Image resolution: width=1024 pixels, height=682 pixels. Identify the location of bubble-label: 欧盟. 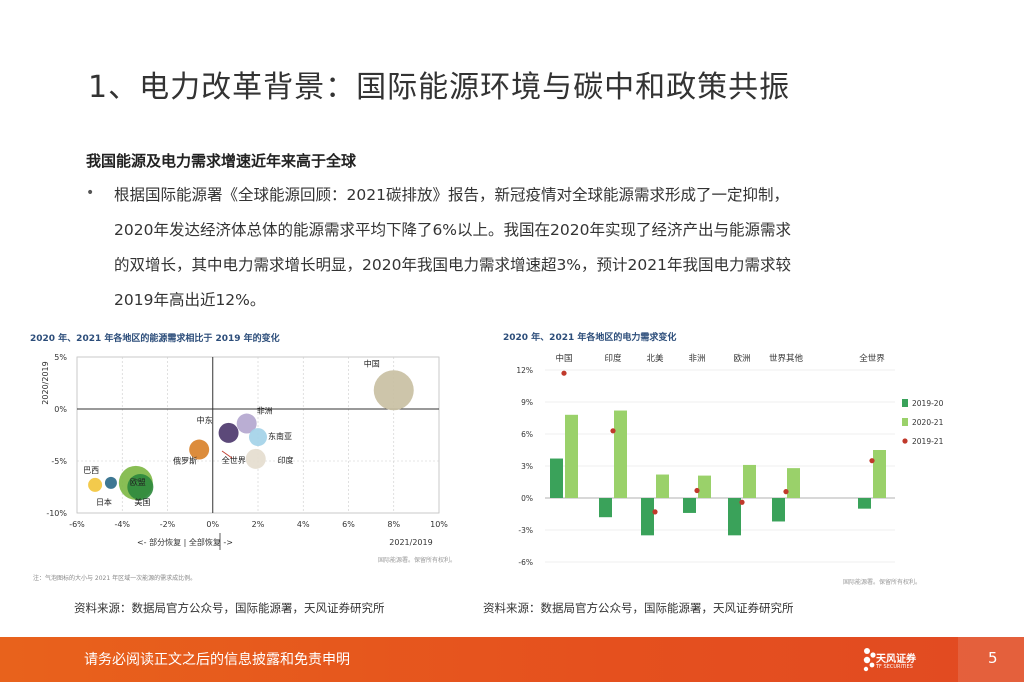
(138, 482).